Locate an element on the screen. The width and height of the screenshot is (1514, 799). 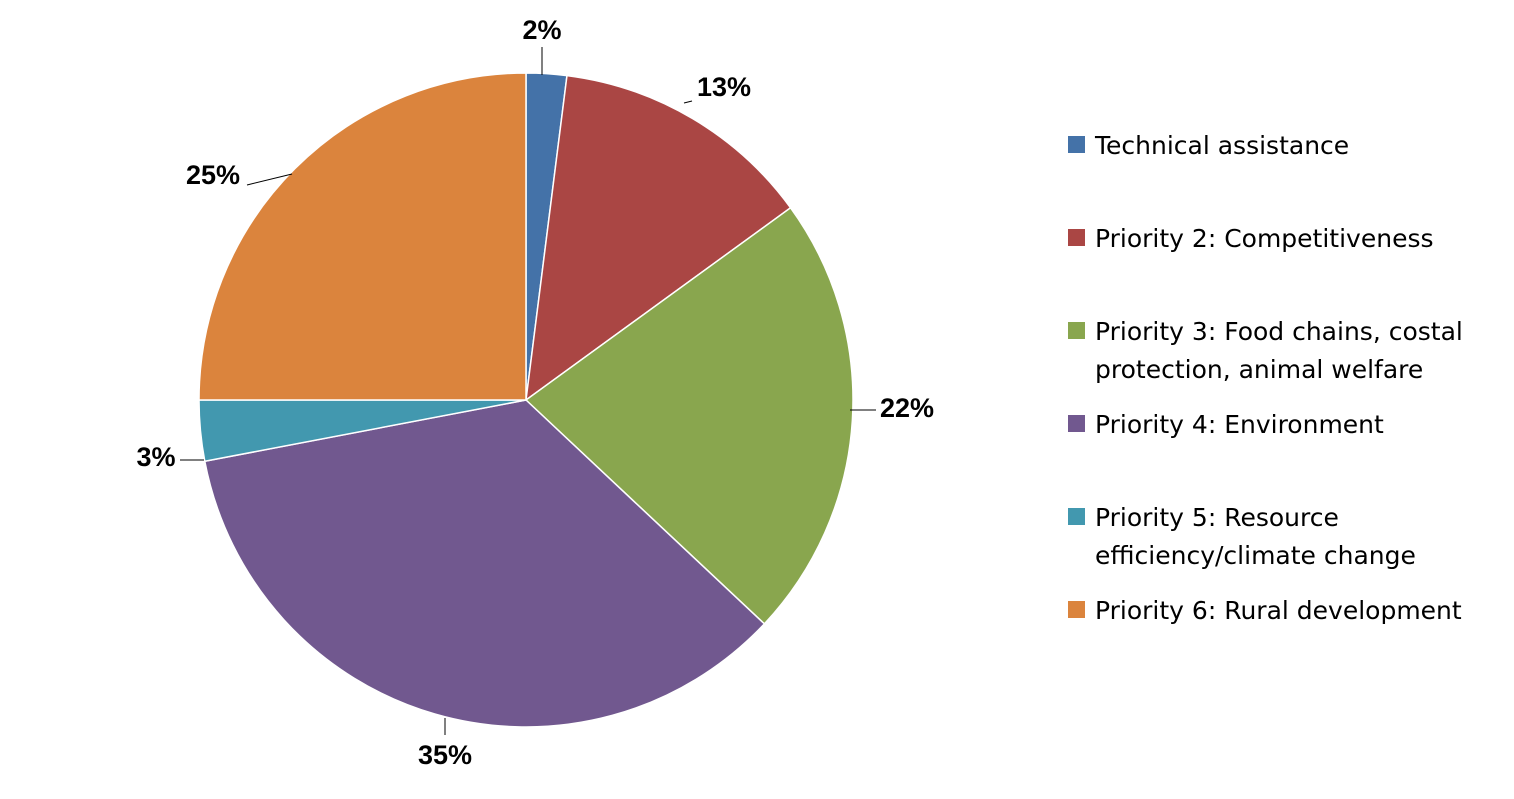
data-label-priority-4-environment: 35% is located at coordinates (445, 755).